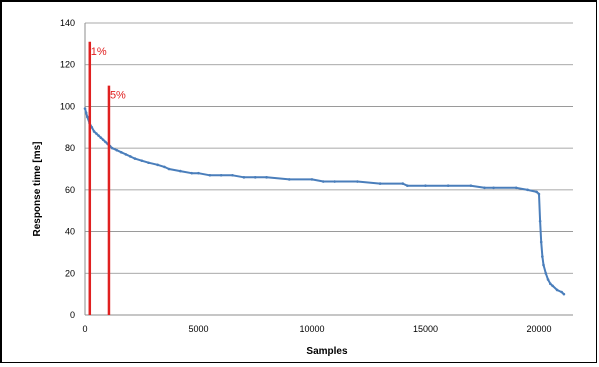  What do you see at coordinates (327, 351) in the screenshot?
I see `x-axis-title: Samples` at bounding box center [327, 351].